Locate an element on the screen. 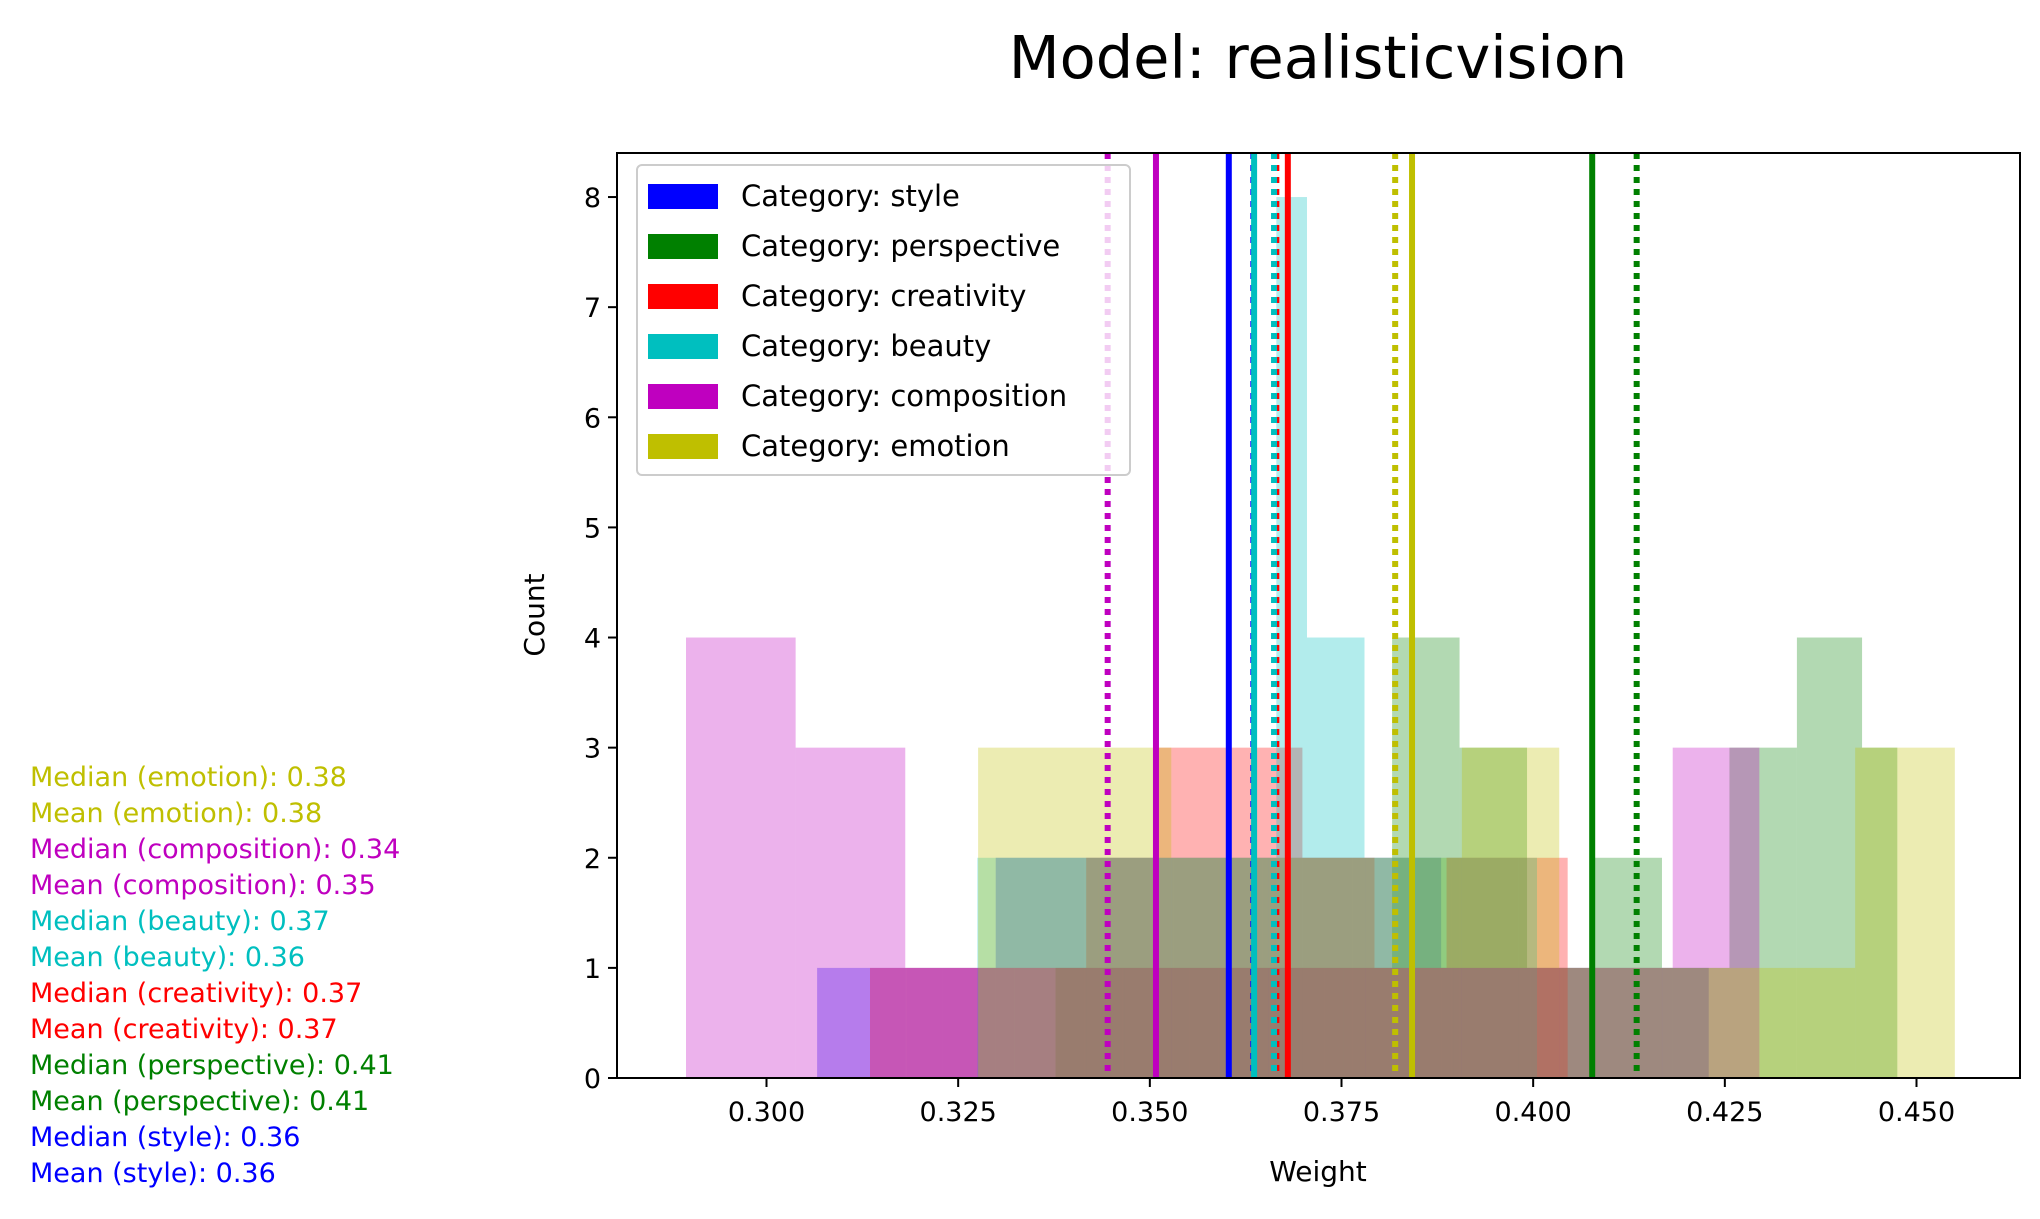 The height and width of the screenshot is (1219, 2040). stat-line: Median (perspective): 0.41 is located at coordinates (212, 1065).